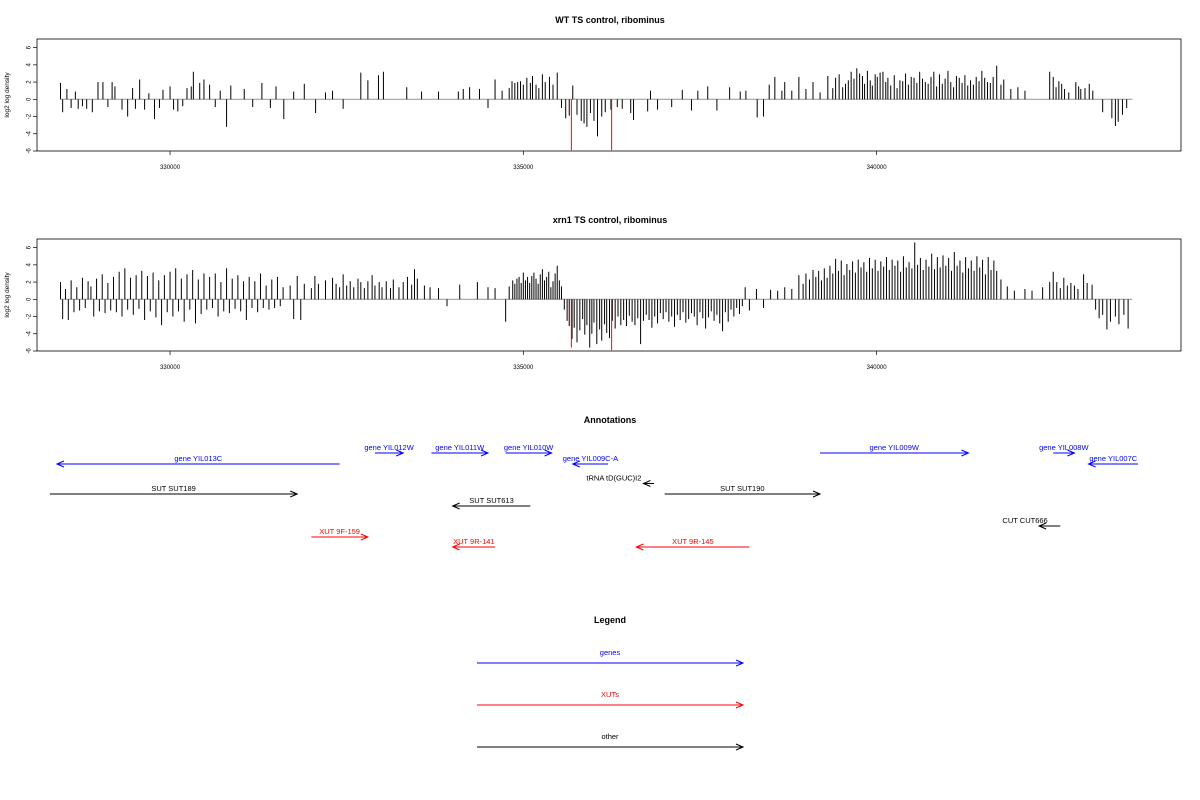 The image size is (1200, 800). What do you see at coordinates (460, 447) in the screenshot?
I see `annotation-label: gene YIL011W` at bounding box center [460, 447].